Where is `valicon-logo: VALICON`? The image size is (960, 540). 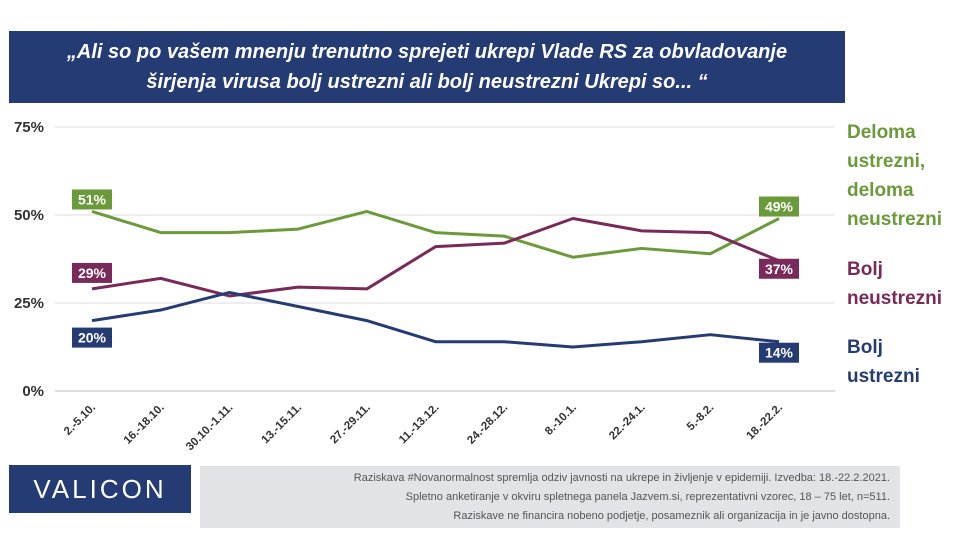 valicon-logo: VALICON is located at coordinates (100, 489).